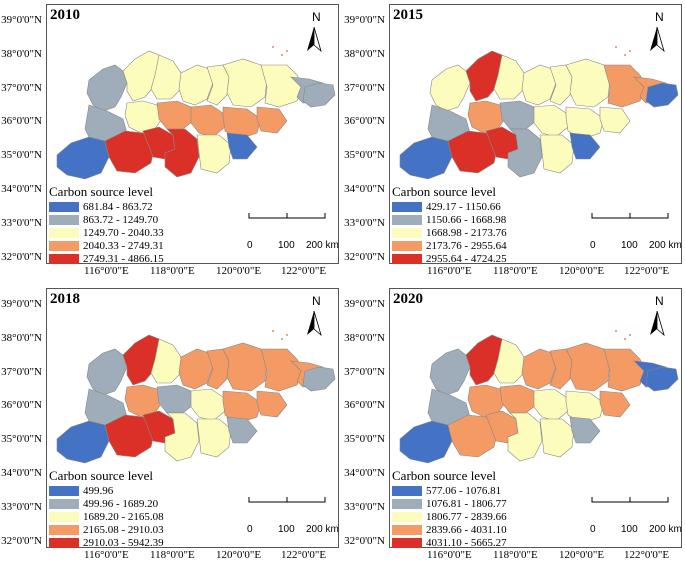  I want to click on latitude-label: 36°0'0"N, so click(21, 405).